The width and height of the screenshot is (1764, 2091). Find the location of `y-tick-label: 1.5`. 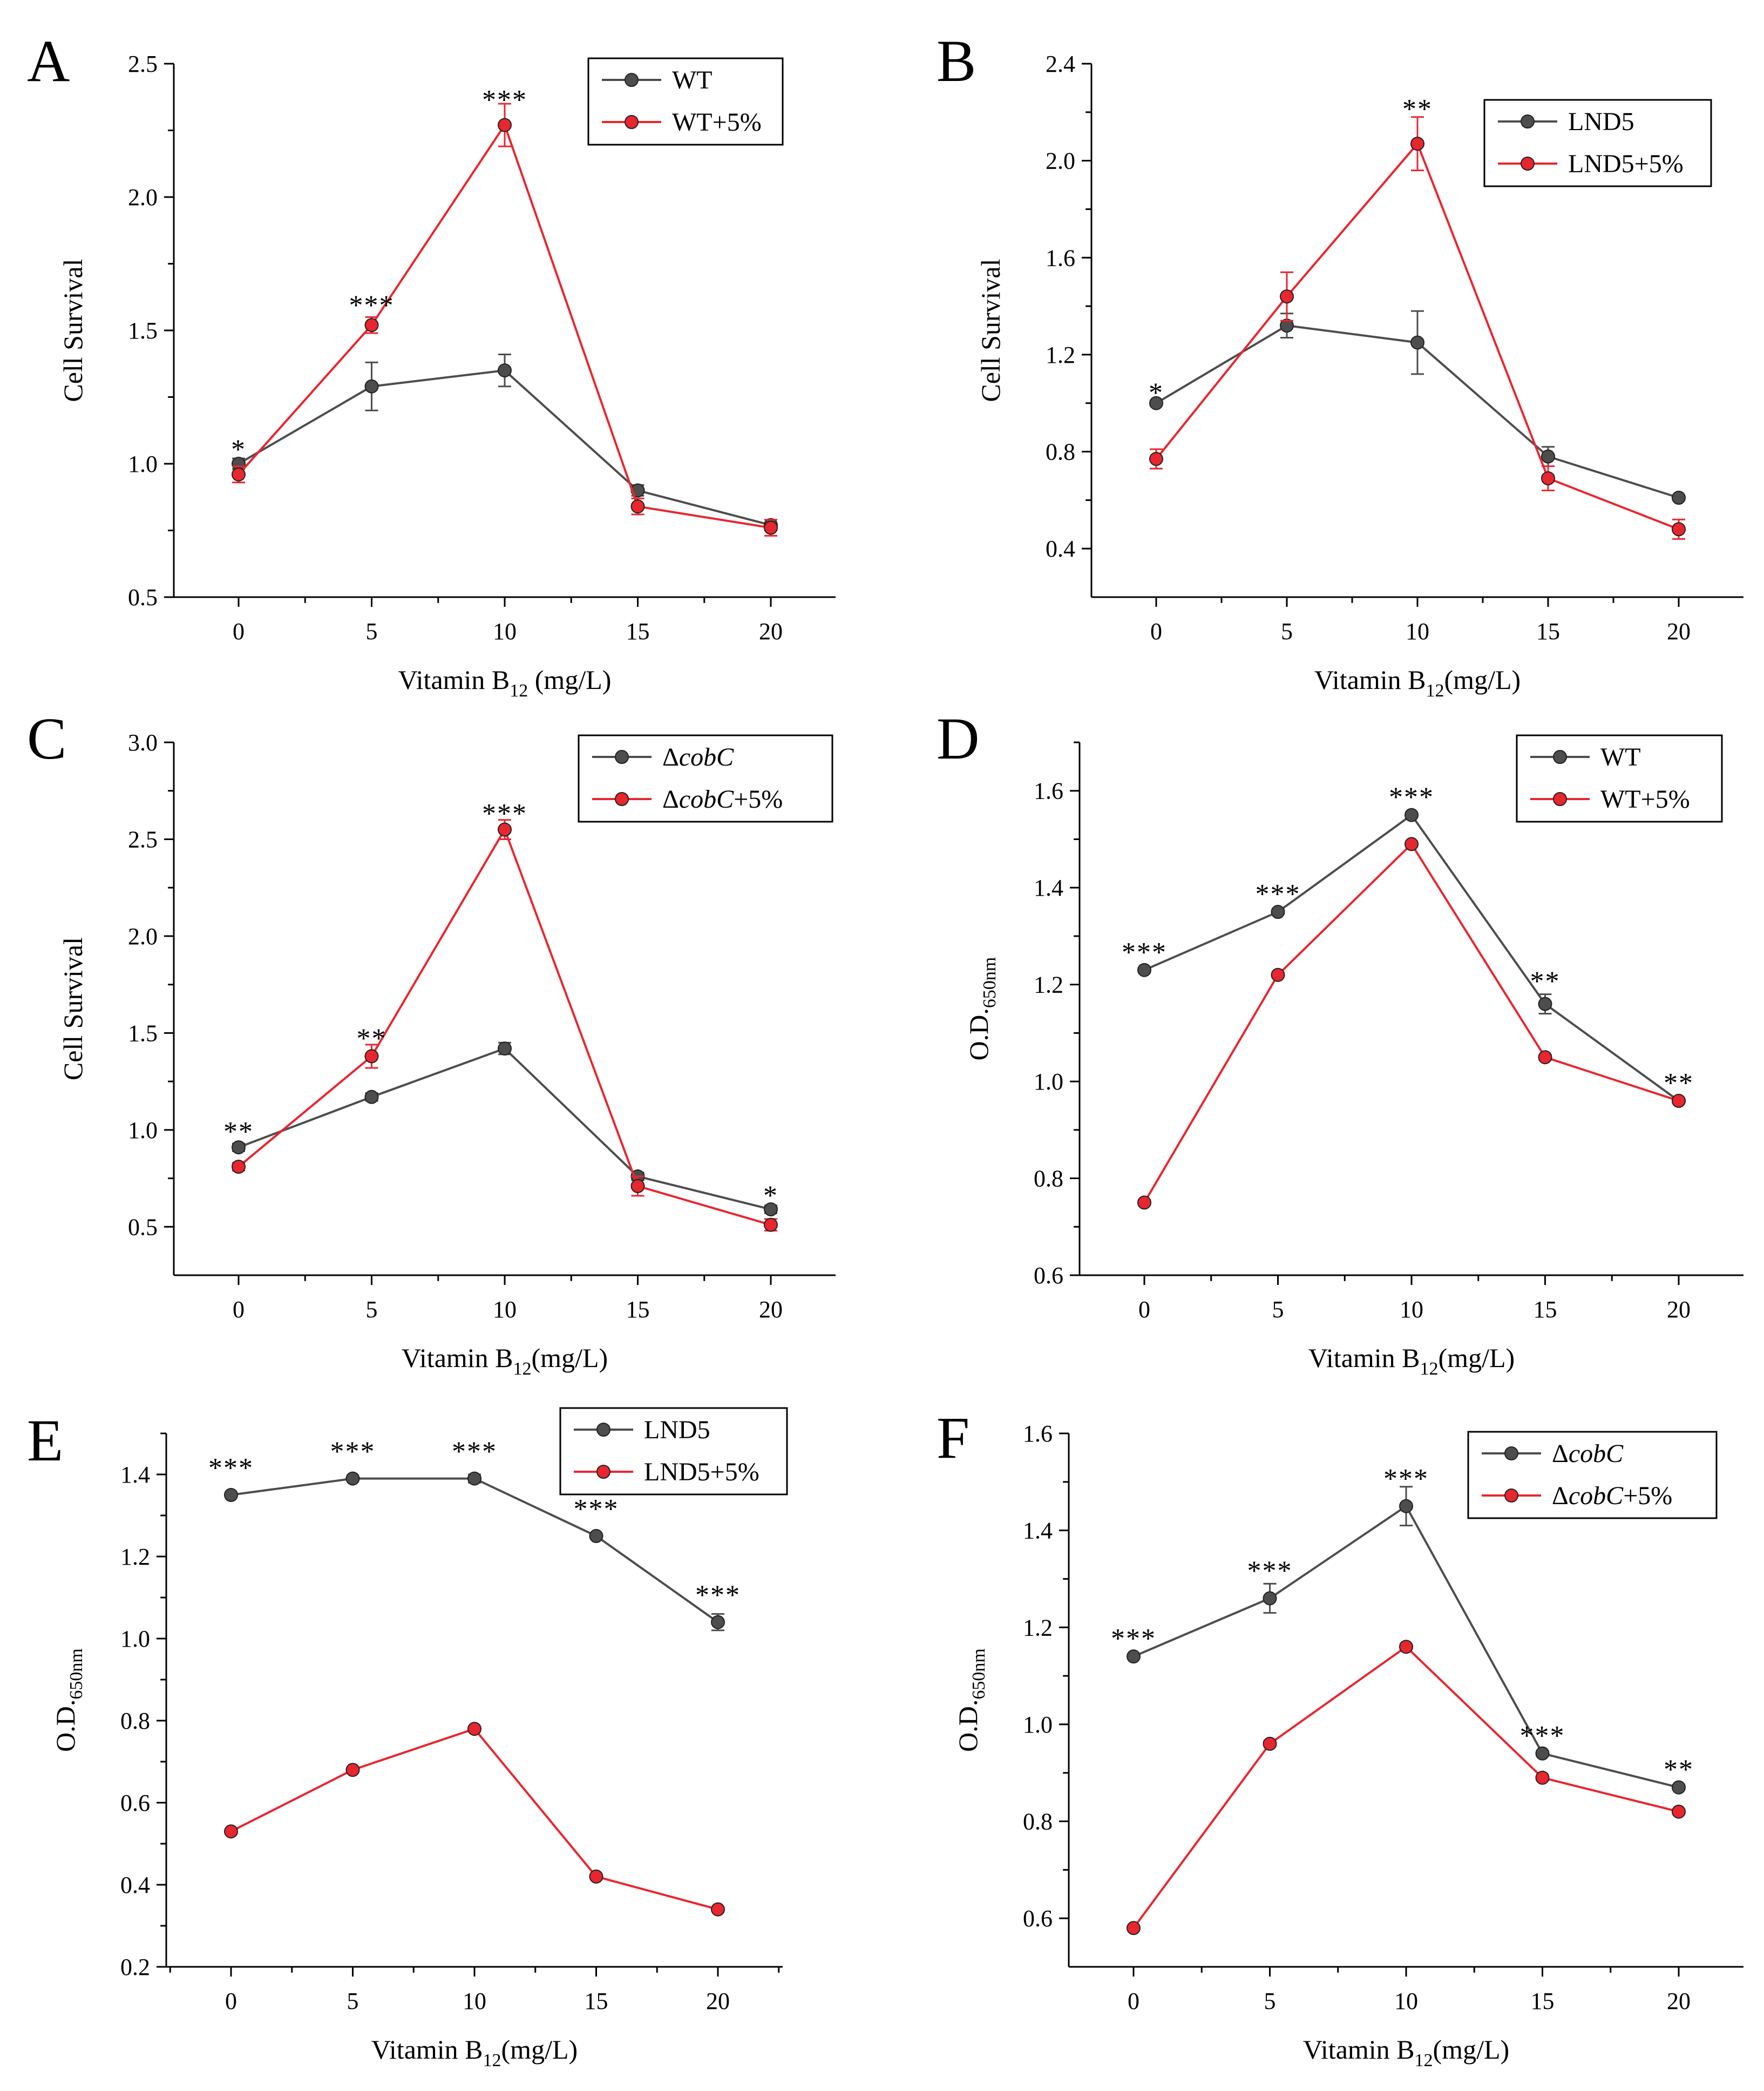

y-tick-label: 1.5 is located at coordinates (143, 1033).